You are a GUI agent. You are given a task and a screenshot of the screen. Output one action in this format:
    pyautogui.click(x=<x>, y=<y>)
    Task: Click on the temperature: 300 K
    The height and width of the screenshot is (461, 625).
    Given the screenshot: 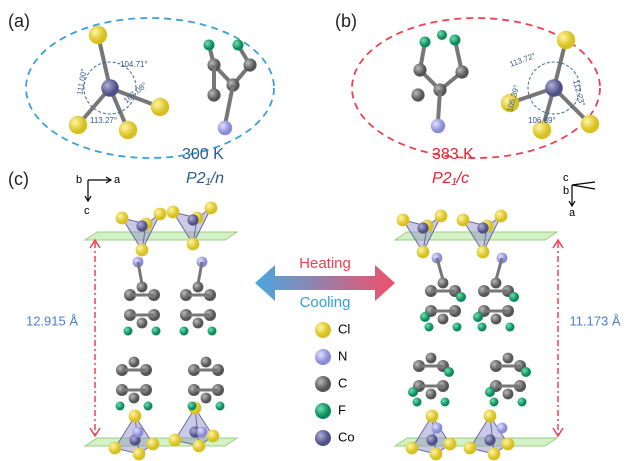 What is the action you would take?
    pyautogui.click(x=203, y=154)
    